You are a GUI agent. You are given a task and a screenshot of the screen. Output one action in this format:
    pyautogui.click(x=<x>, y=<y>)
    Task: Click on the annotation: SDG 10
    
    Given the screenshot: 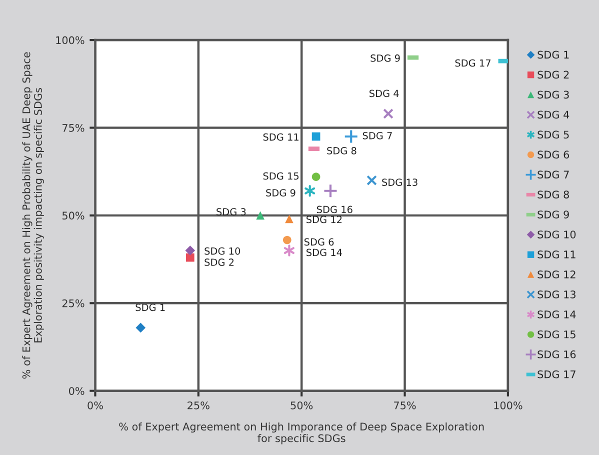 What is the action you would take?
    pyautogui.click(x=222, y=251)
    